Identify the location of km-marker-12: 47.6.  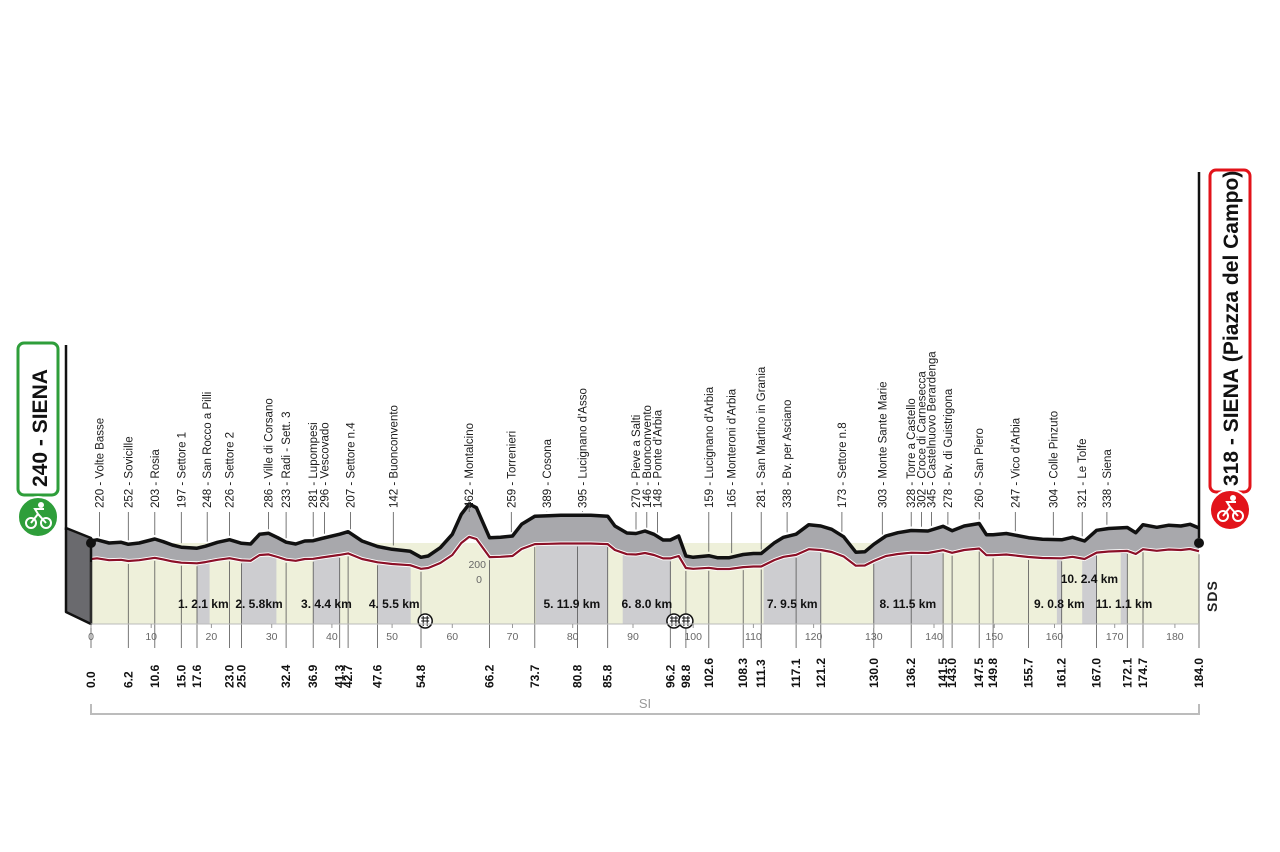
(378, 676).